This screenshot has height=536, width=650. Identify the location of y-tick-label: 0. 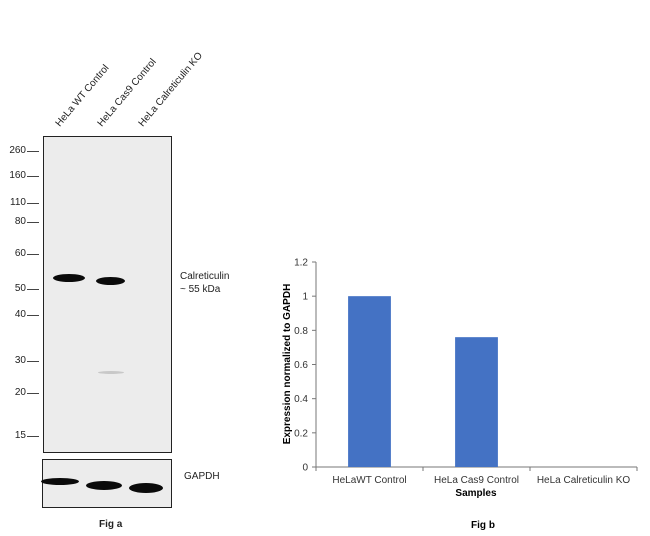
(305, 468).